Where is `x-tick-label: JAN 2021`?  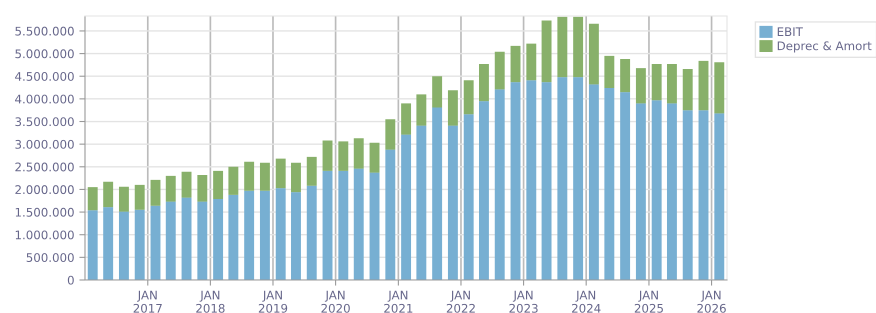
x-tick-label: JAN 2021 is located at coordinates (398, 301).